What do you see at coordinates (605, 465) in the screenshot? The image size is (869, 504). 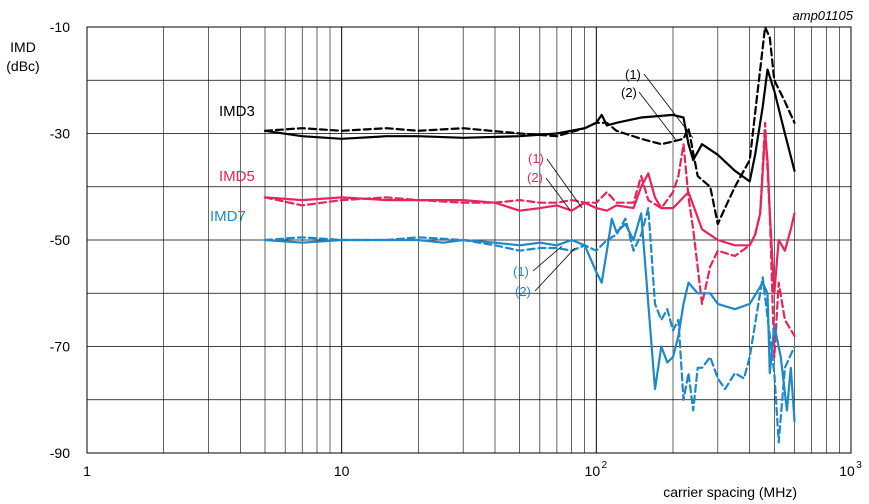 I see `x-tick-exponent: 2` at bounding box center [605, 465].